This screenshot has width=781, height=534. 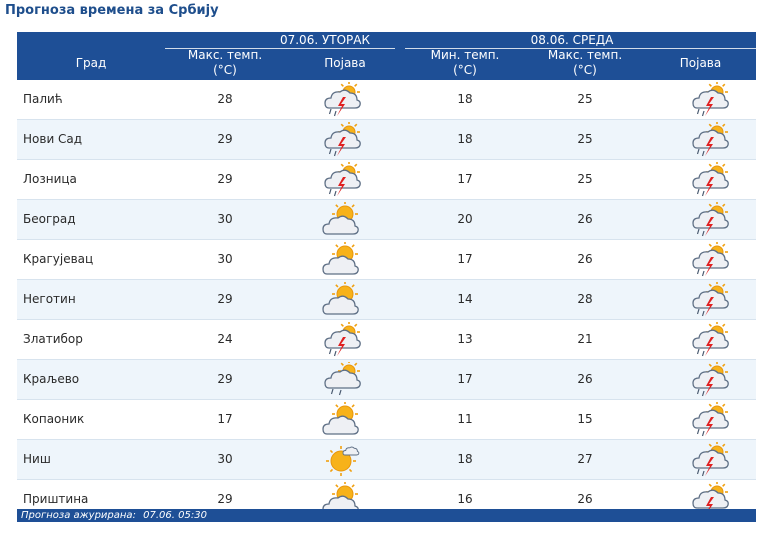 What do you see at coordinates (465, 419) in the screenshot?
I see `min-temp-day2: 11` at bounding box center [465, 419].